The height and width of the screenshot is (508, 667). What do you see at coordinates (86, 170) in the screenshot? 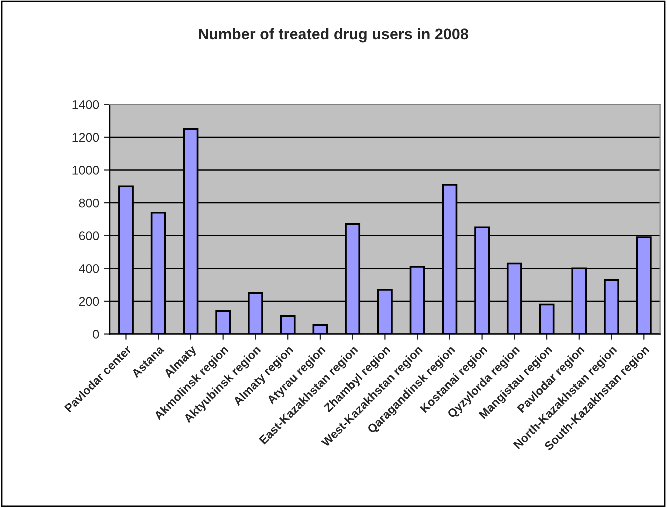
I see `y-tick-label: 1000` at bounding box center [86, 170].